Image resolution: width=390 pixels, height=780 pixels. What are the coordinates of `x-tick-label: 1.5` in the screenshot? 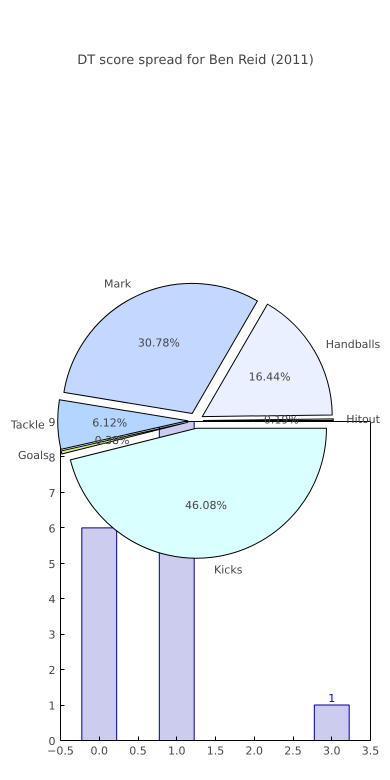 It's located at (215, 751).